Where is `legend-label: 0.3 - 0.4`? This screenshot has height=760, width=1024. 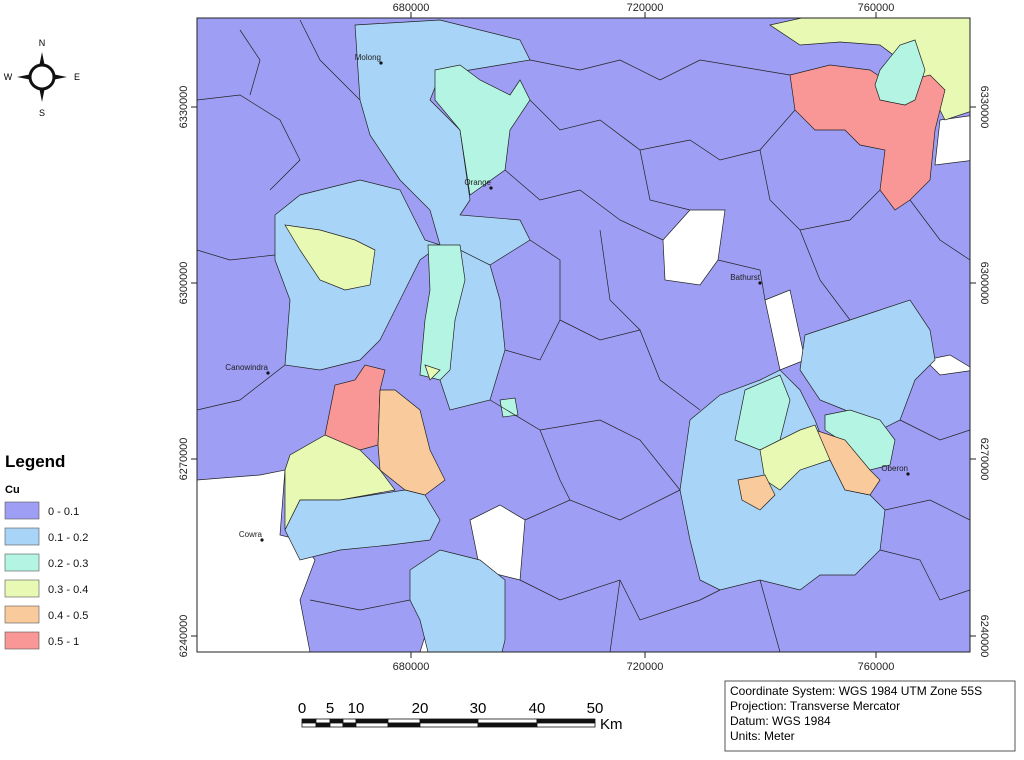
legend-label: 0.3 - 0.4 is located at coordinates (68, 590).